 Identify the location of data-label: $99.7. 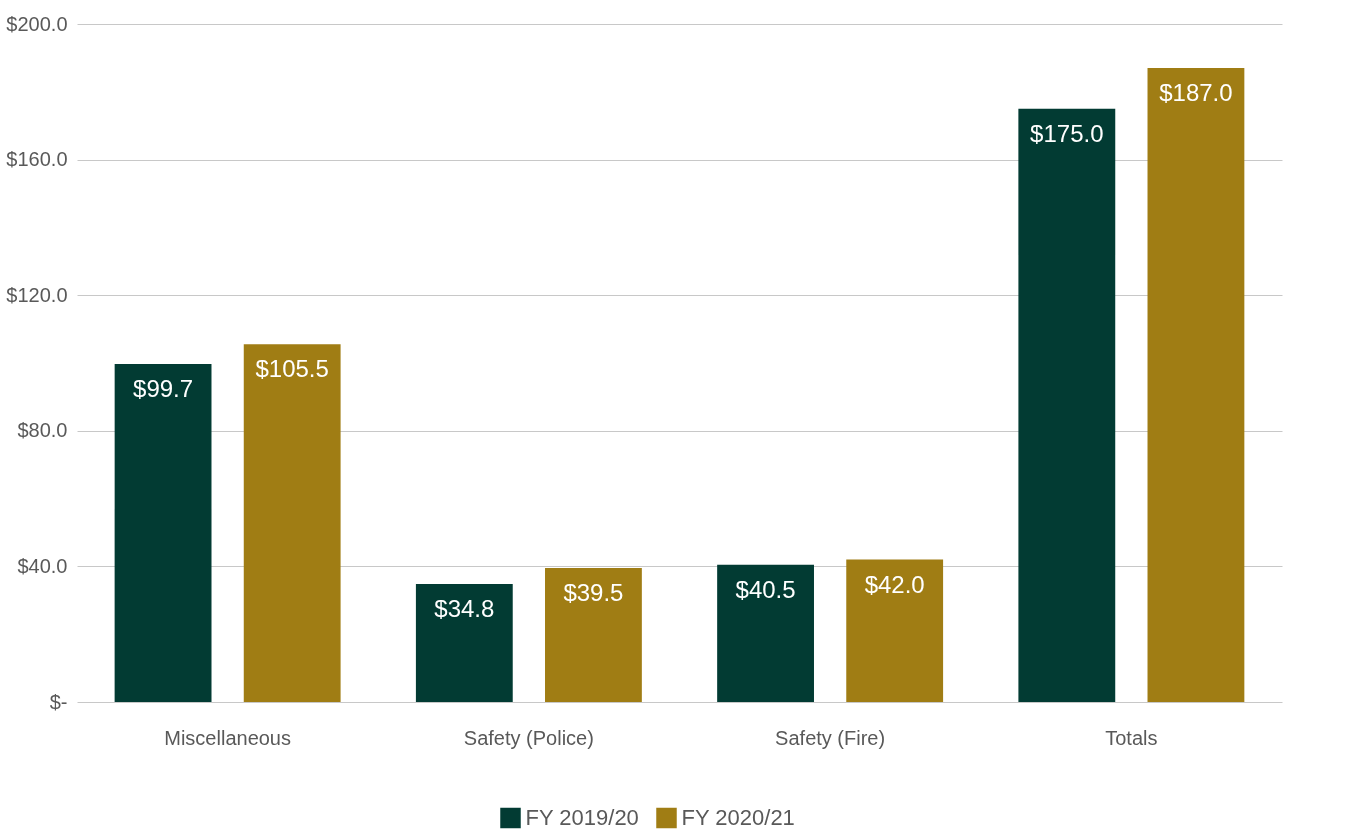
(163, 389).